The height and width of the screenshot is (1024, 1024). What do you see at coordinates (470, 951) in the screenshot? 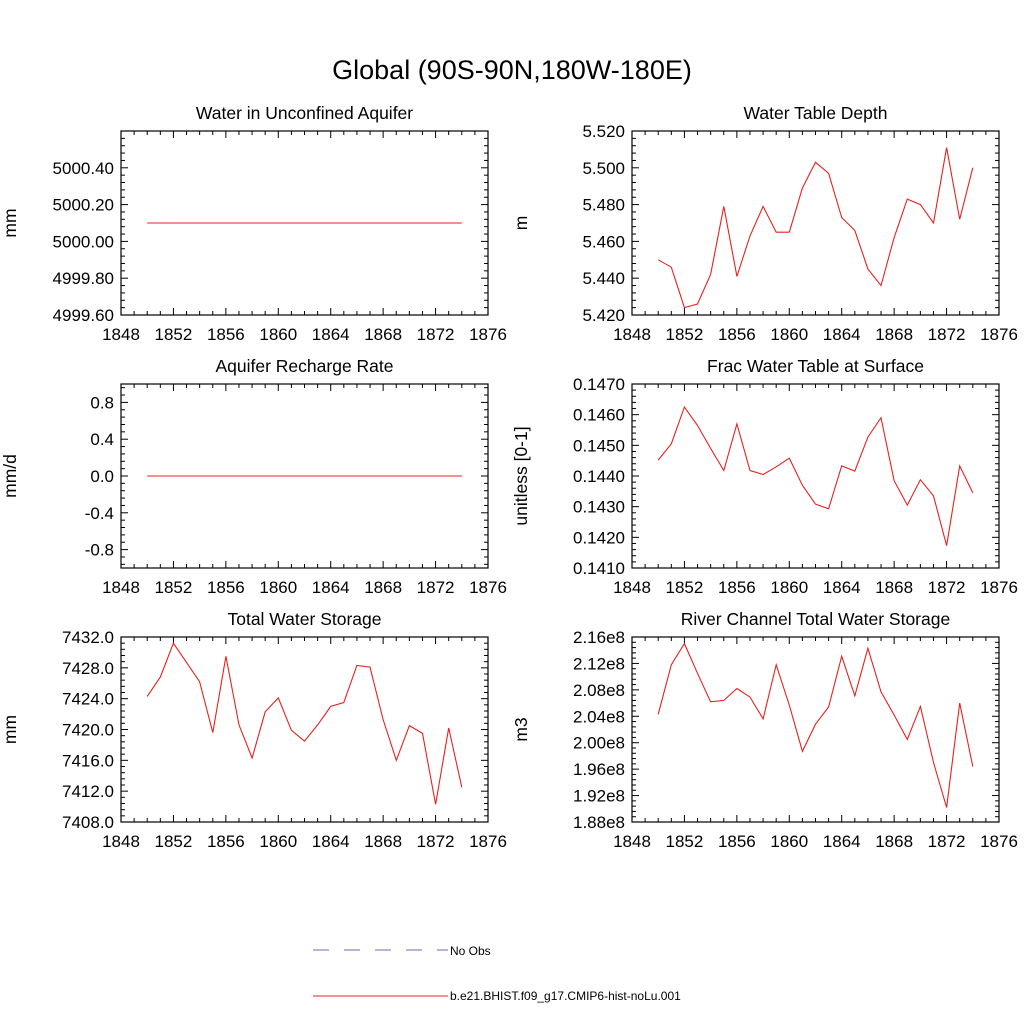
I see `legend-obs-label: No Obs` at bounding box center [470, 951].